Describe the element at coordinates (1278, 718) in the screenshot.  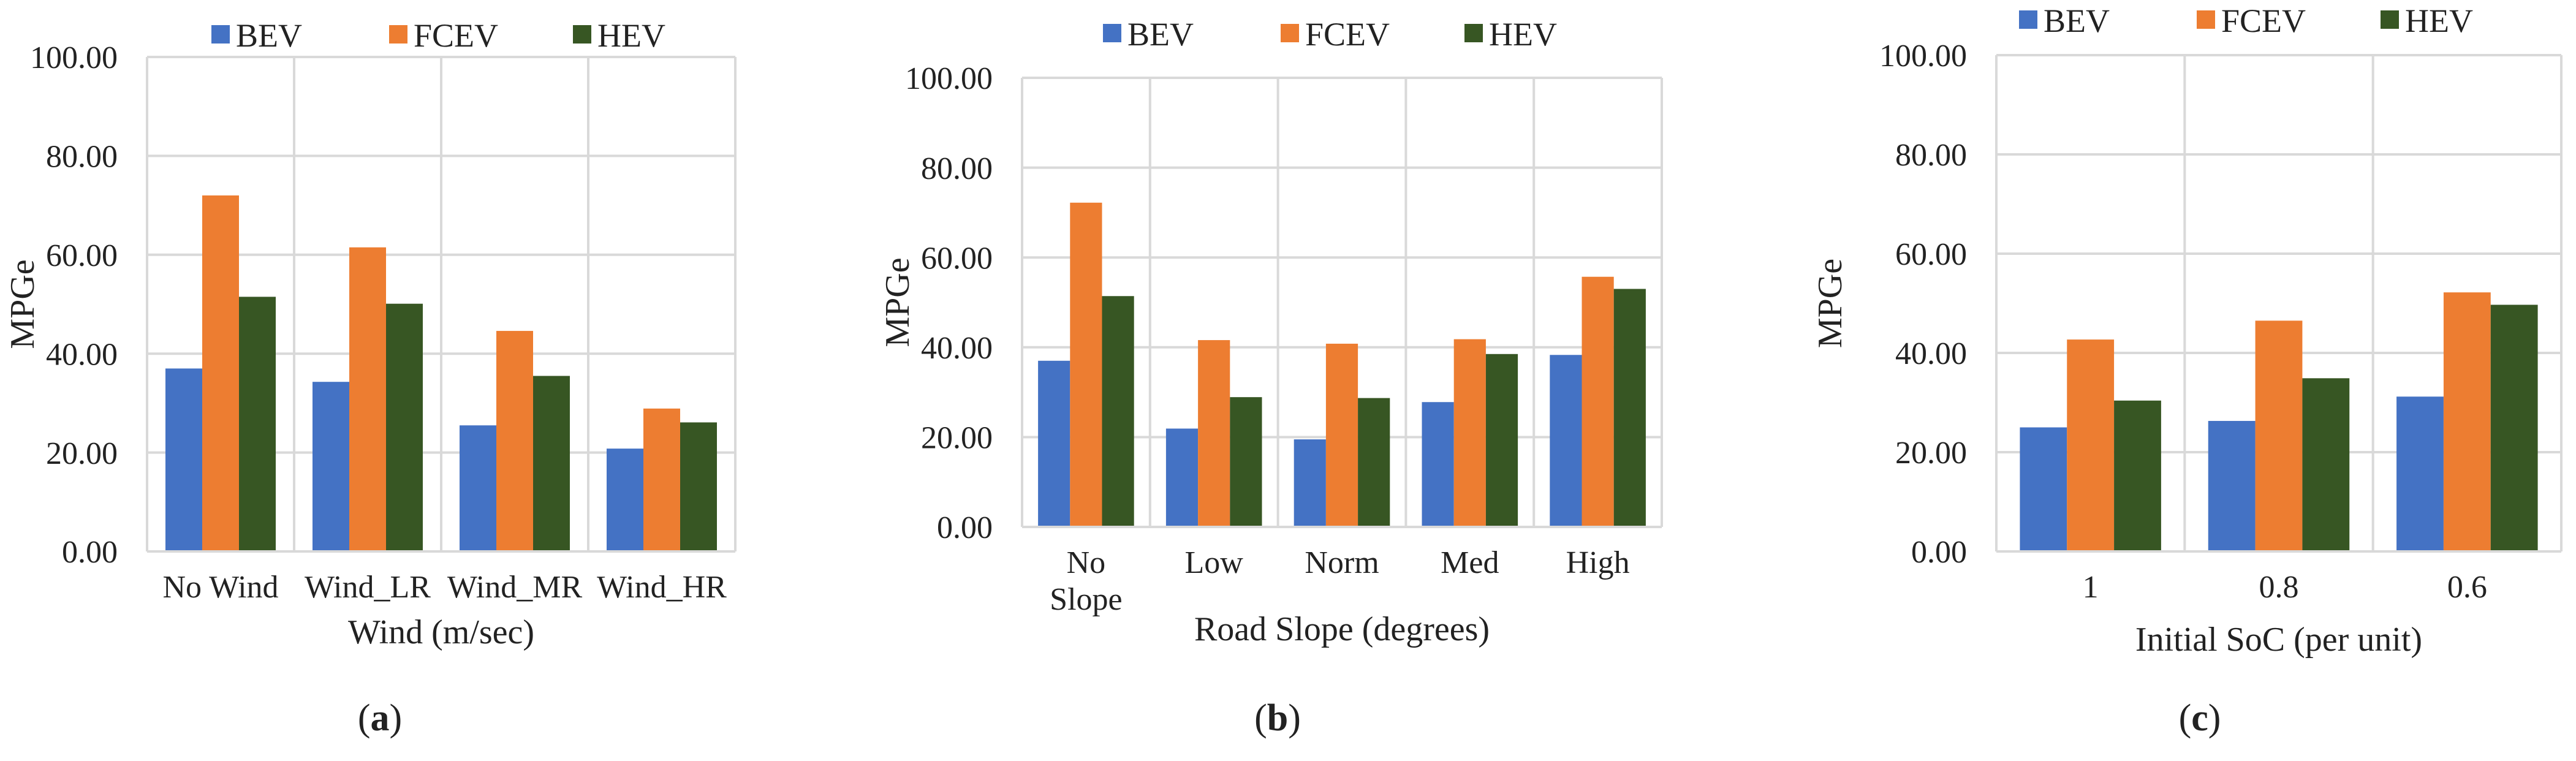
I see `panel-label: (b)` at that location.